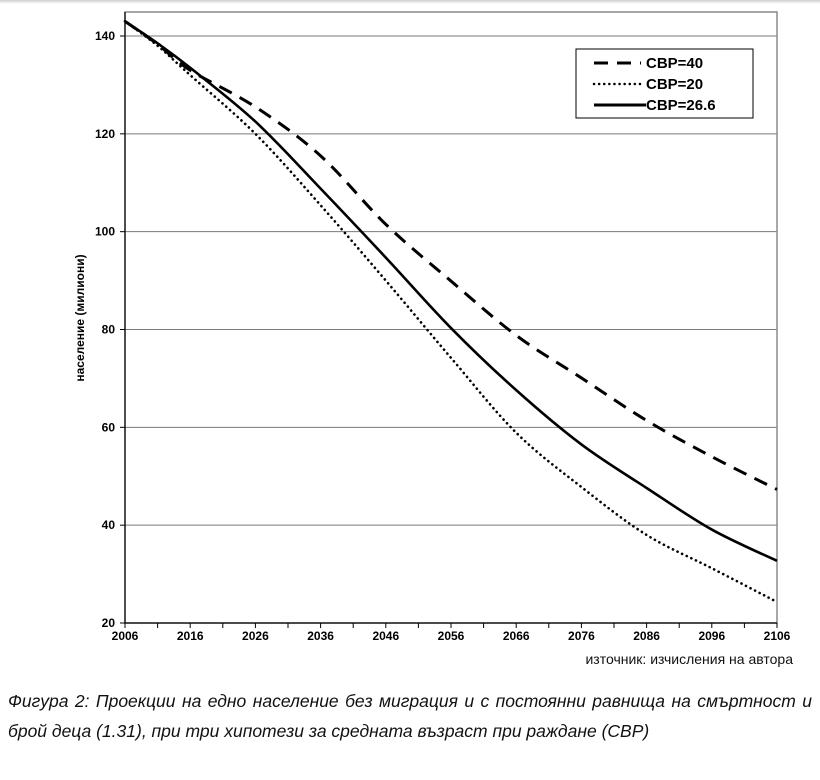 This screenshot has width=820, height=780. Describe the element at coordinates (109, 525) in the screenshot. I see `y-tick-label: 40` at that location.